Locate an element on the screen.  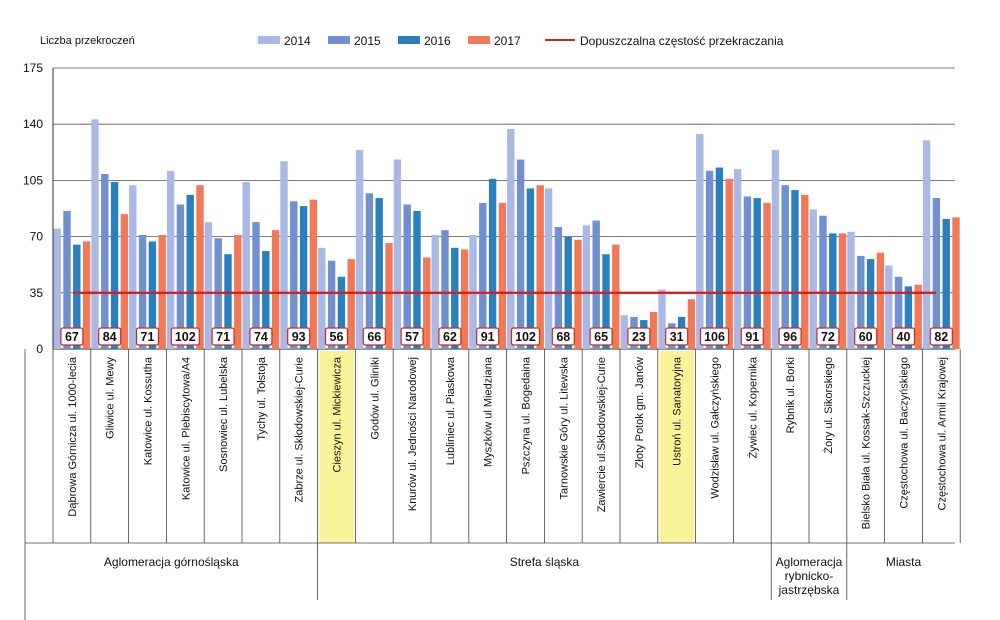
data-label-9: 57 is located at coordinates (412, 337).